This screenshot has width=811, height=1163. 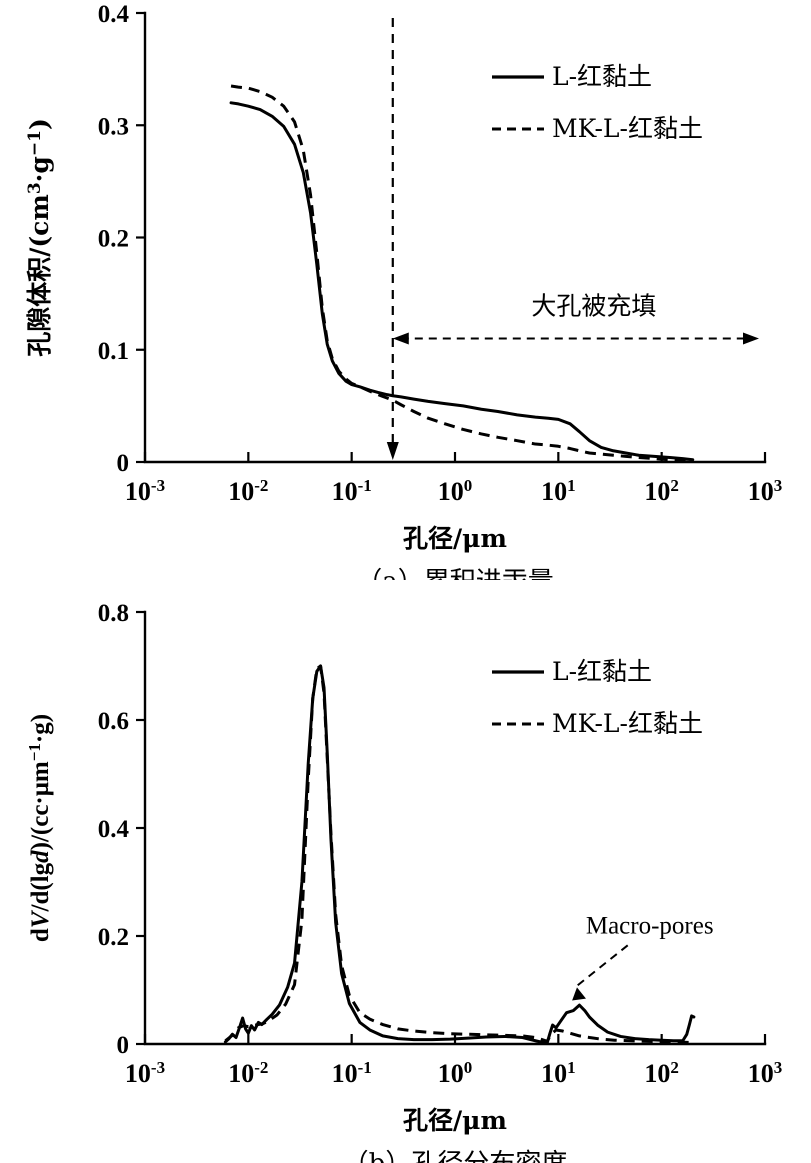 I want to click on range-arrow-head-right, so click(x=751, y=338).